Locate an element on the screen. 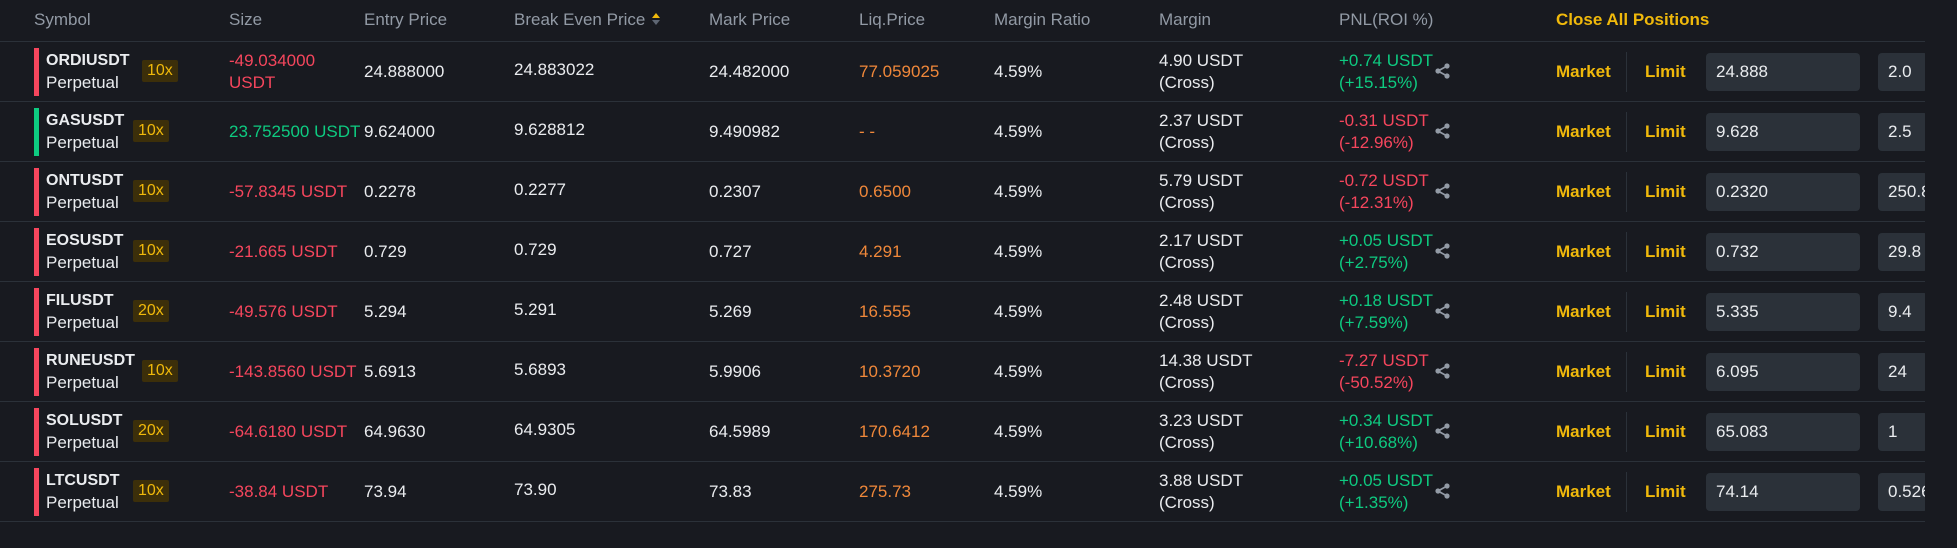 The width and height of the screenshot is (1957, 548). symbol-cell: SOLUSDT Perpetual is located at coordinates (84, 431).